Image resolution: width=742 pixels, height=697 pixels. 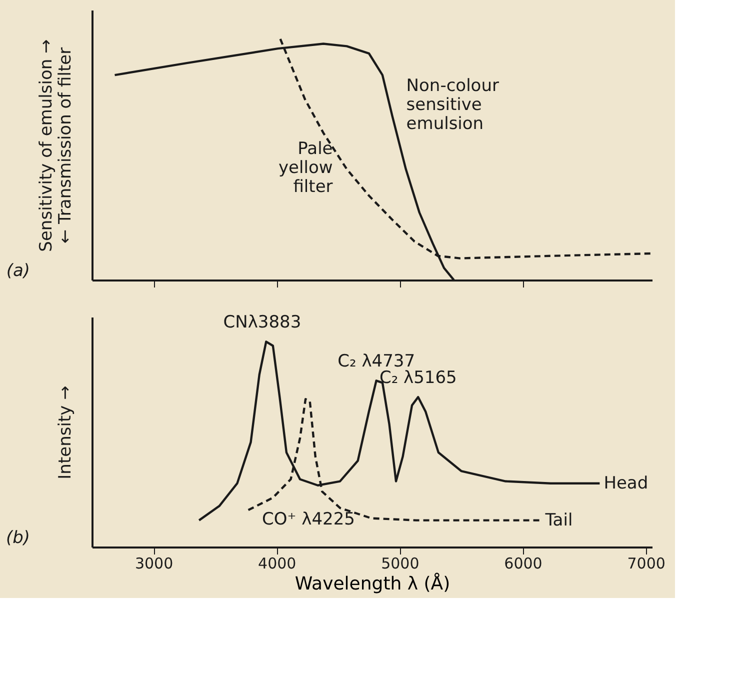 I want to click on x-tick-label: 3000, so click(x=154, y=563).